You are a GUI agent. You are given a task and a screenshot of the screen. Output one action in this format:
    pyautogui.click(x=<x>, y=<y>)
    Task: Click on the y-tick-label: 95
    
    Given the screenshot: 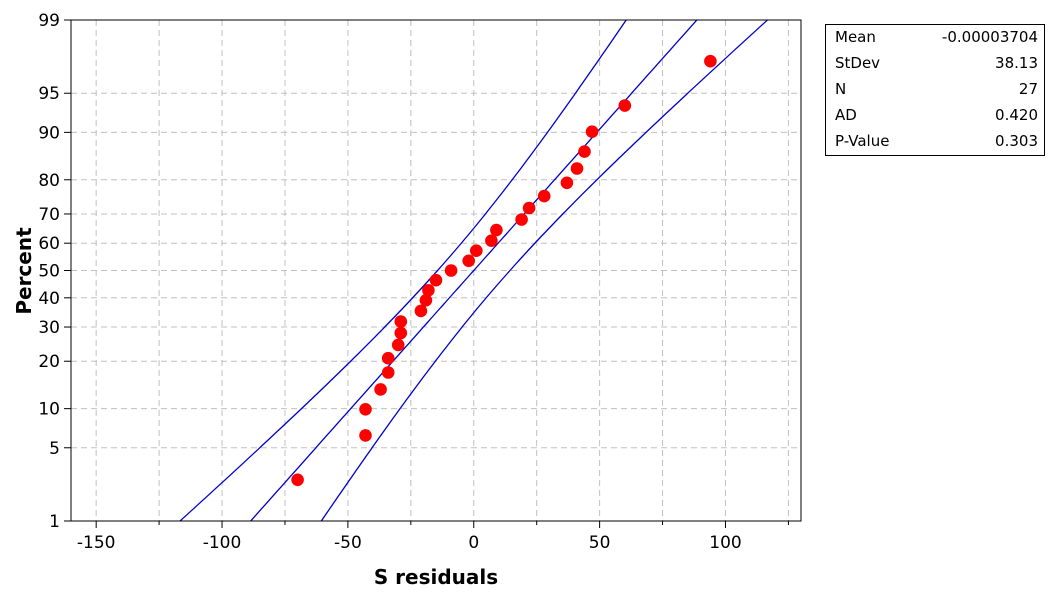 What is the action you would take?
    pyautogui.click(x=49, y=94)
    